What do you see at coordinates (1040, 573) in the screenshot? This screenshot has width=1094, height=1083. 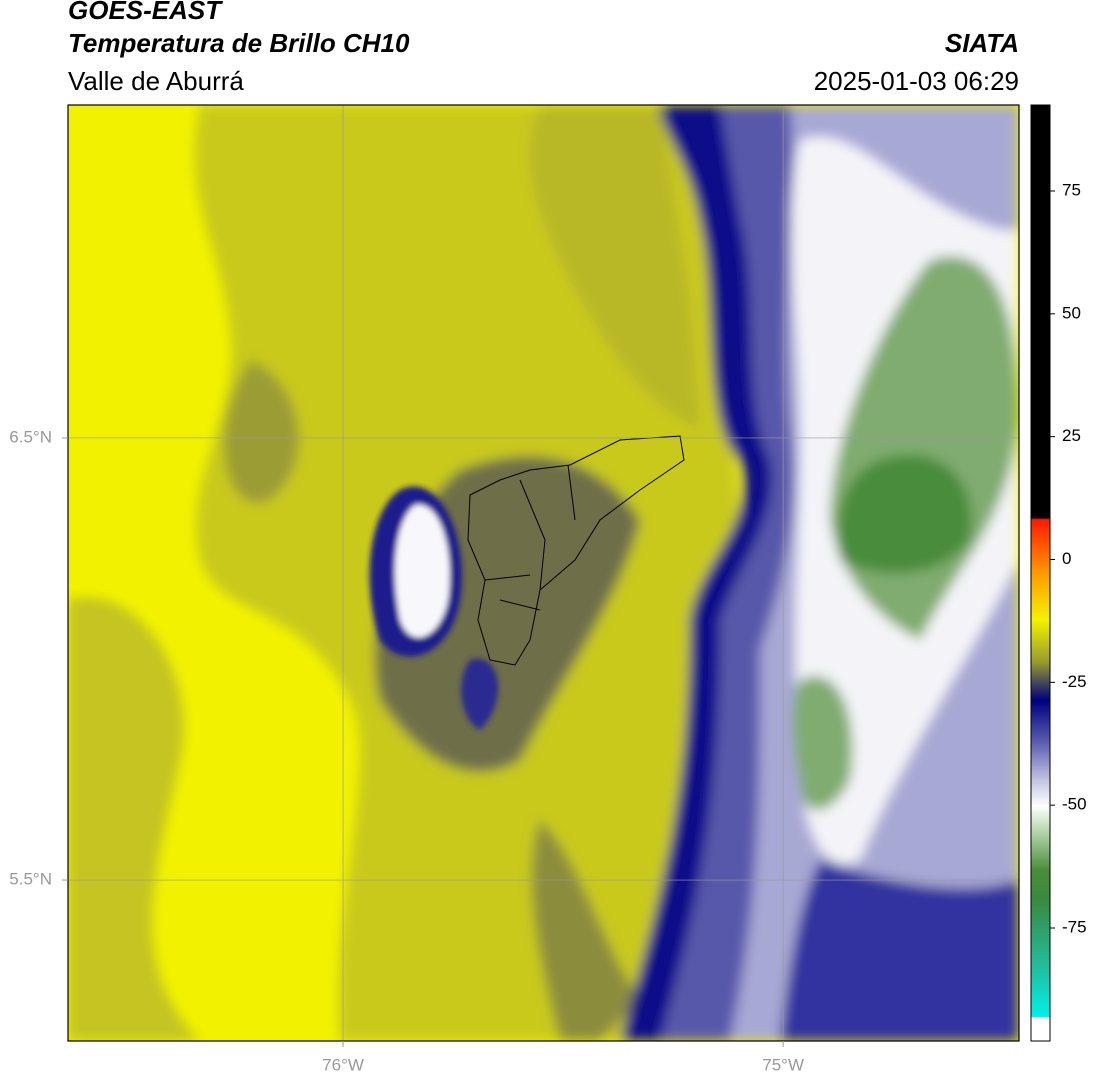 I see `colorbar` at bounding box center [1040, 573].